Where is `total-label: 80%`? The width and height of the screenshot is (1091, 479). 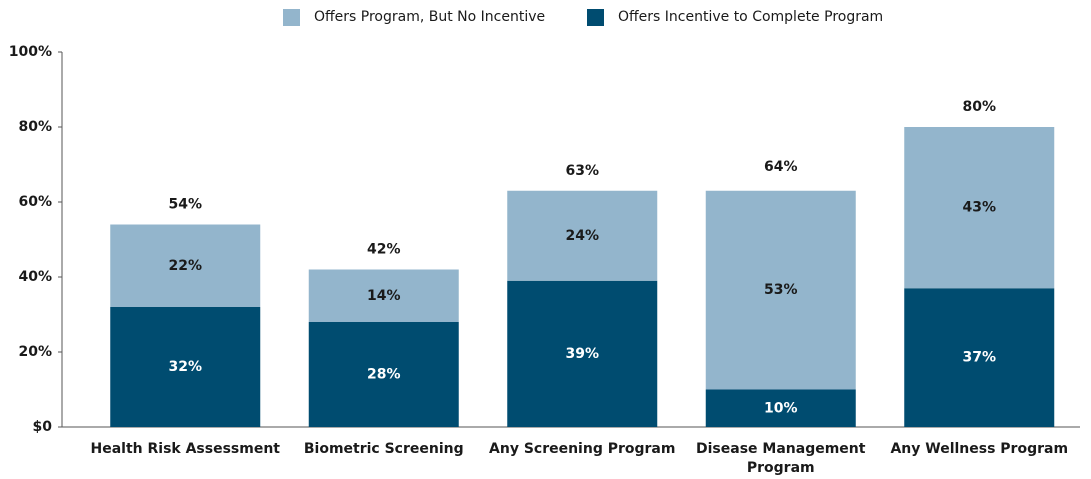 total-label: 80% is located at coordinates (979, 107).